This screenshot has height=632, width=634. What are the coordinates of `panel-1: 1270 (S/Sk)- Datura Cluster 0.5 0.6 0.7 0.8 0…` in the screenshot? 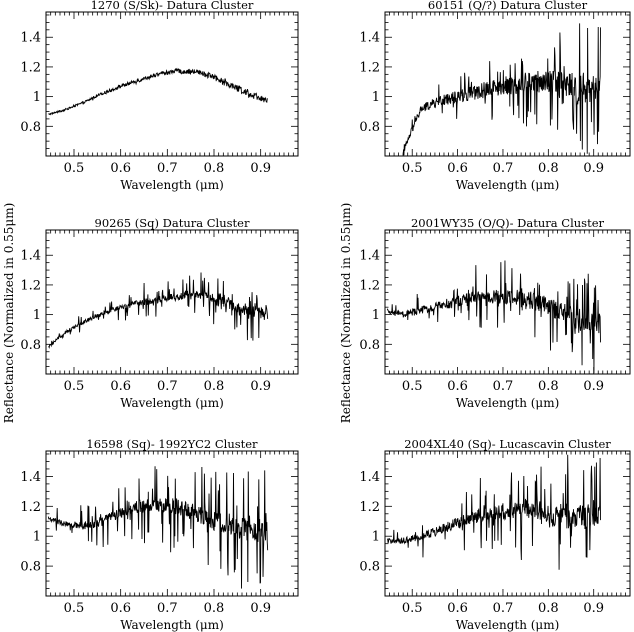 It's located at (159, 96).